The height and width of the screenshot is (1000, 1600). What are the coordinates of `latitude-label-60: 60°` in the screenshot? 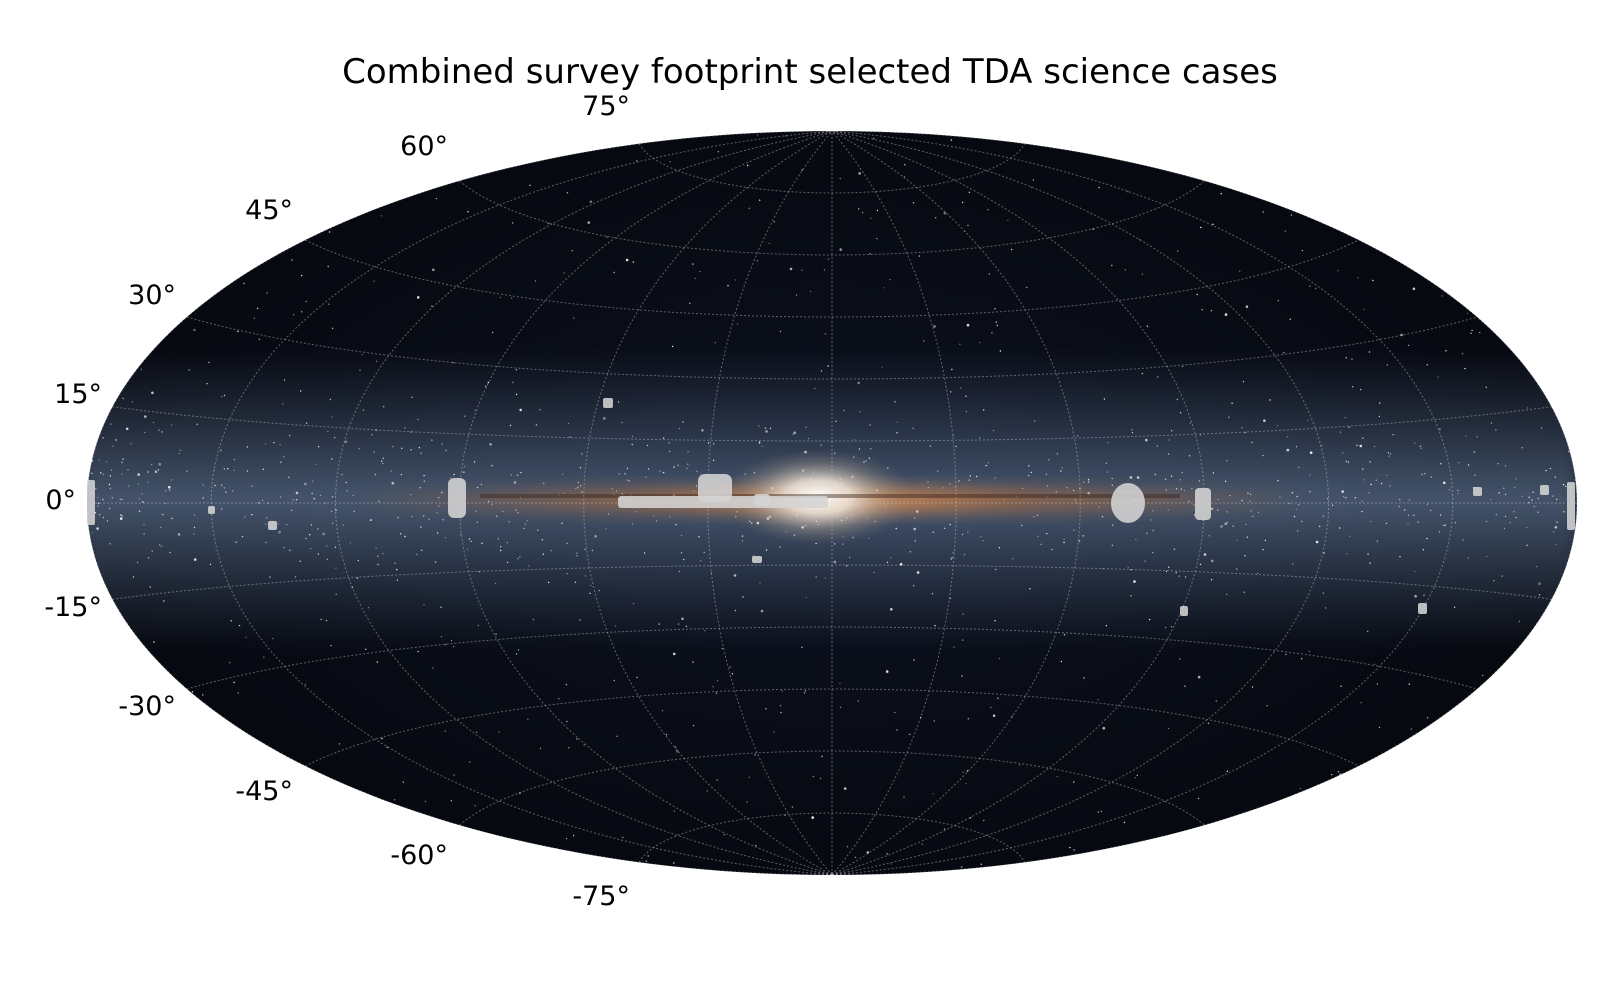 It's located at (424, 146).